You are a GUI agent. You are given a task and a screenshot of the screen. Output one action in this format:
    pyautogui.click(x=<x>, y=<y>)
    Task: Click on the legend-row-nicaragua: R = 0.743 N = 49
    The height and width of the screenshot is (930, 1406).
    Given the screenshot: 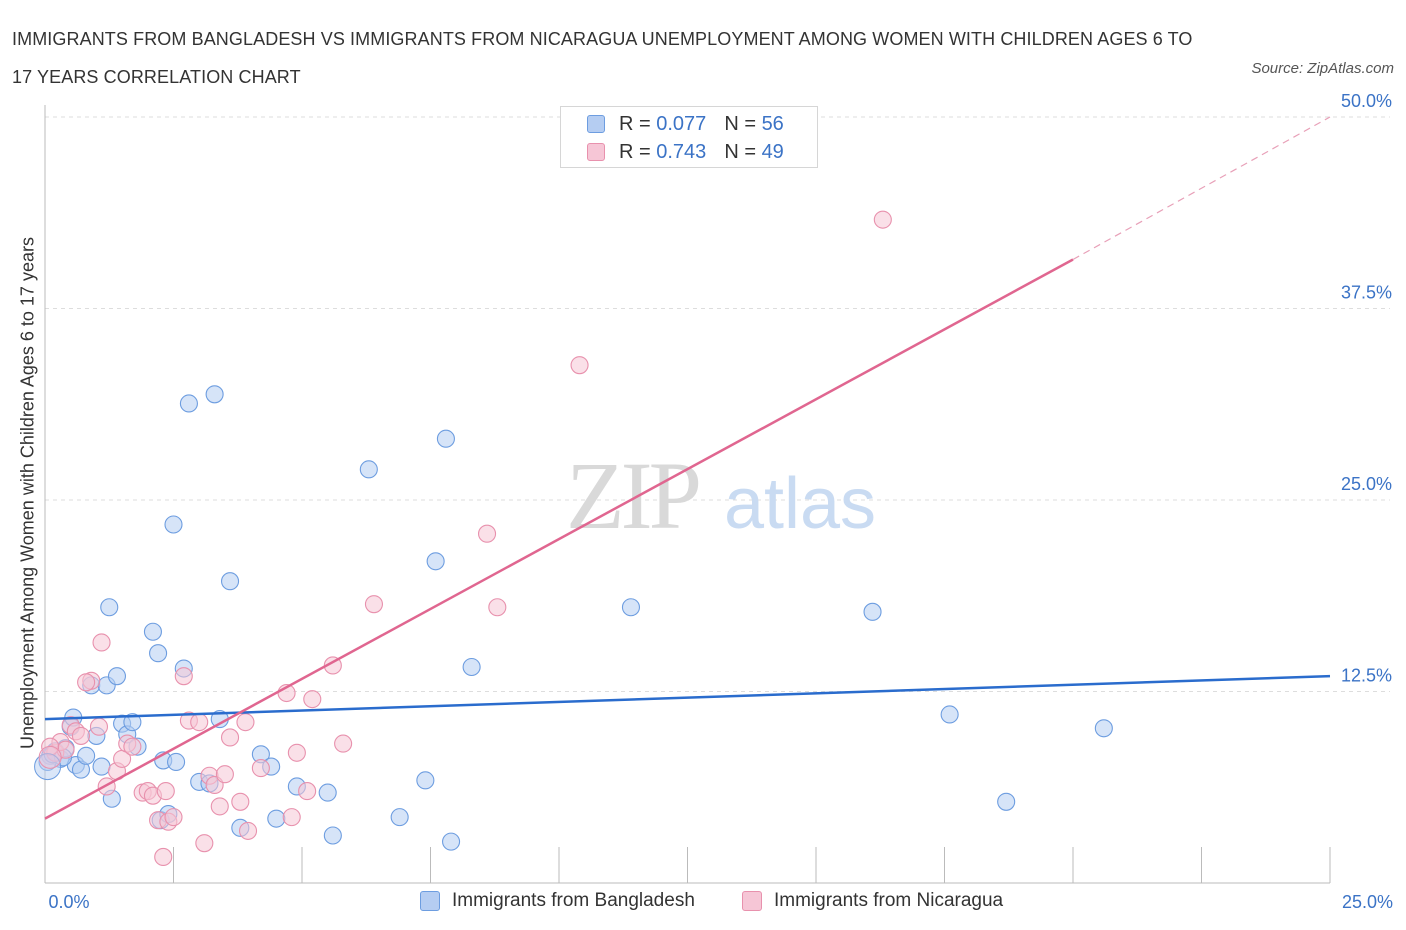 What is the action you would take?
    pyautogui.click(x=685, y=152)
    